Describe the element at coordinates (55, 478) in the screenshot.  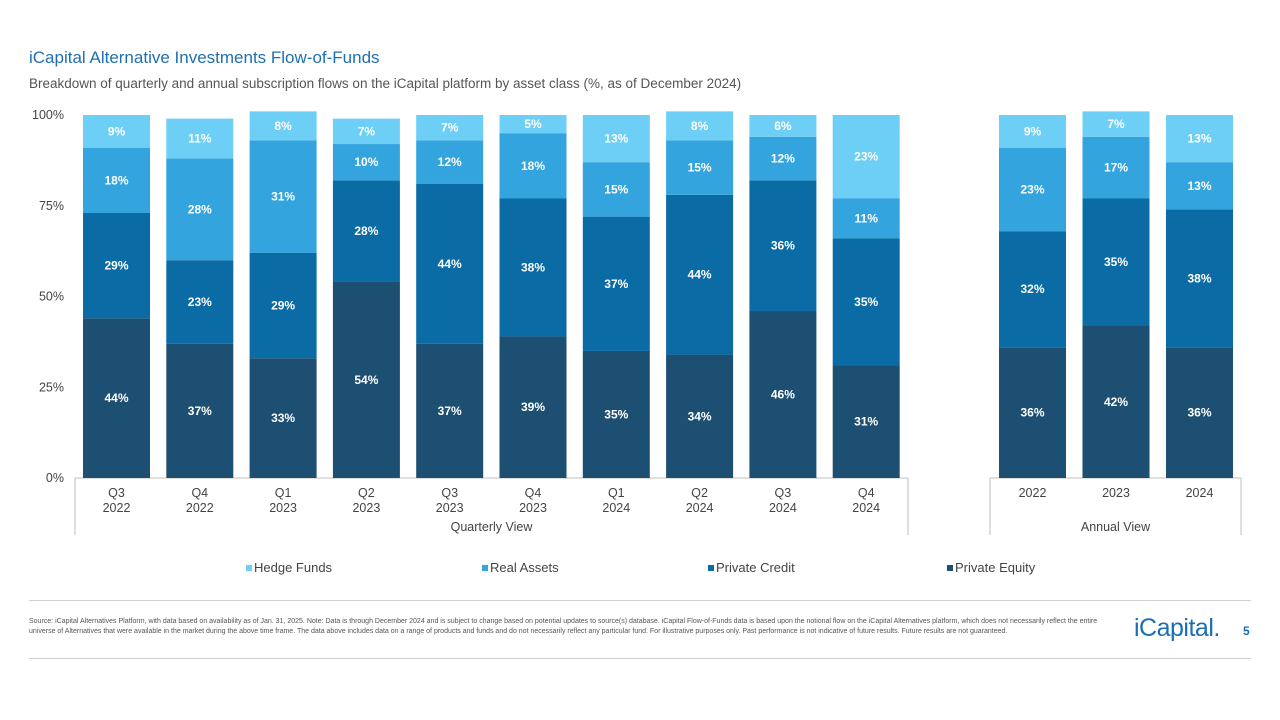
I see `y-tick-label: 0%` at that location.